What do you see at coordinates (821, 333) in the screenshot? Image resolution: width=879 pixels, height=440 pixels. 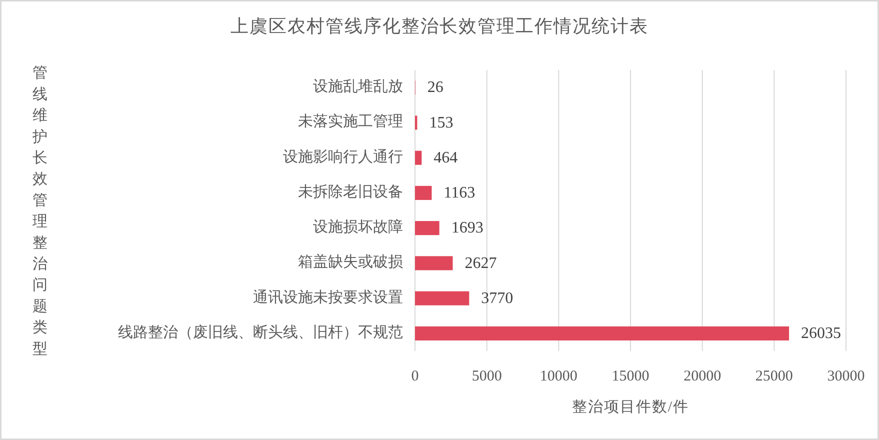 I see `data-label: 26035` at bounding box center [821, 333].